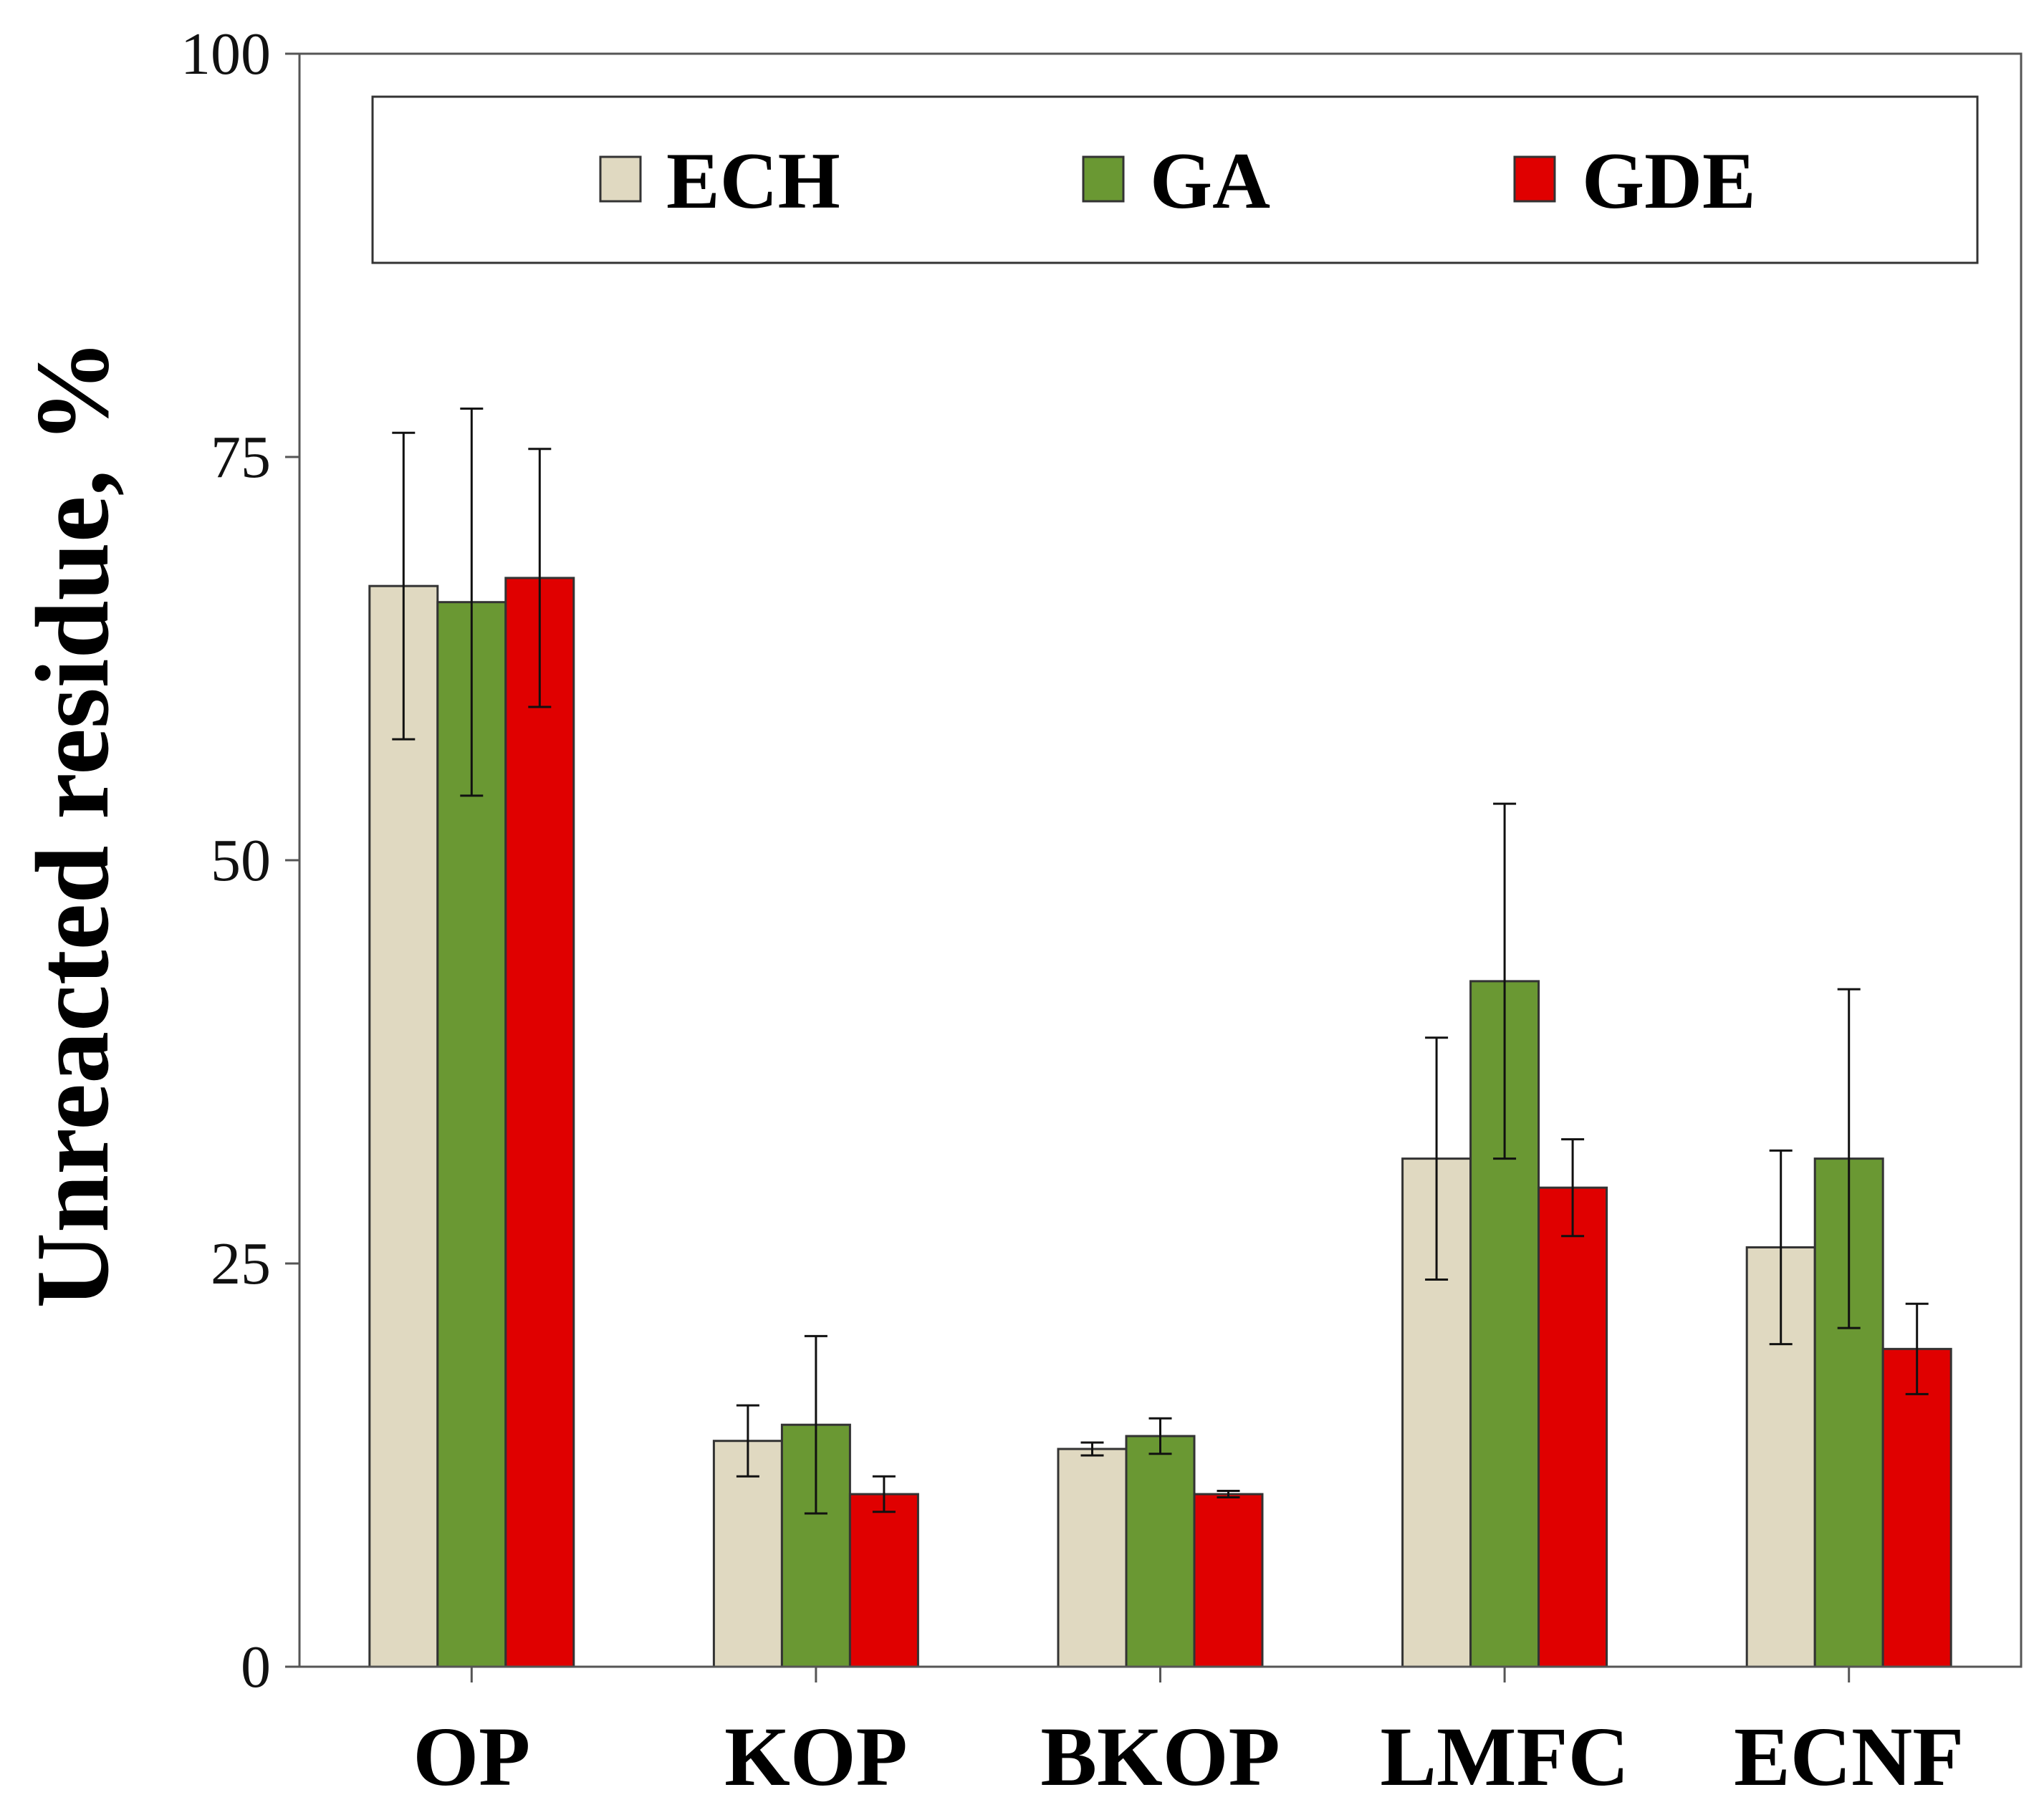 This screenshot has height=1820, width=2039. Describe the element at coordinates (747, 1554) in the screenshot. I see `bar-kop-ech` at that location.